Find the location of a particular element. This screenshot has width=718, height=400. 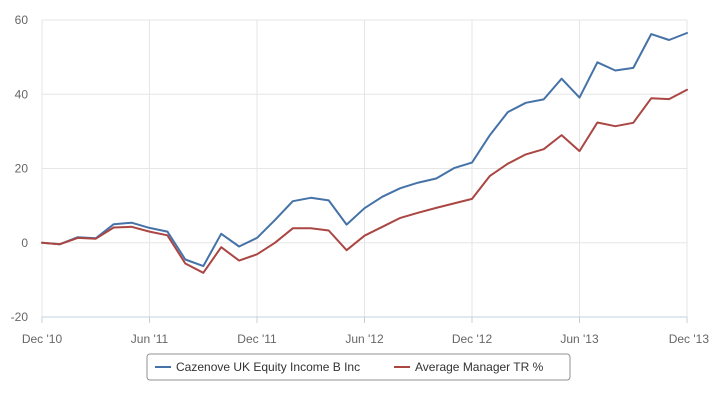

legend-item-1: Cazenove UK Equity Income B Inc is located at coordinates (257, 367).